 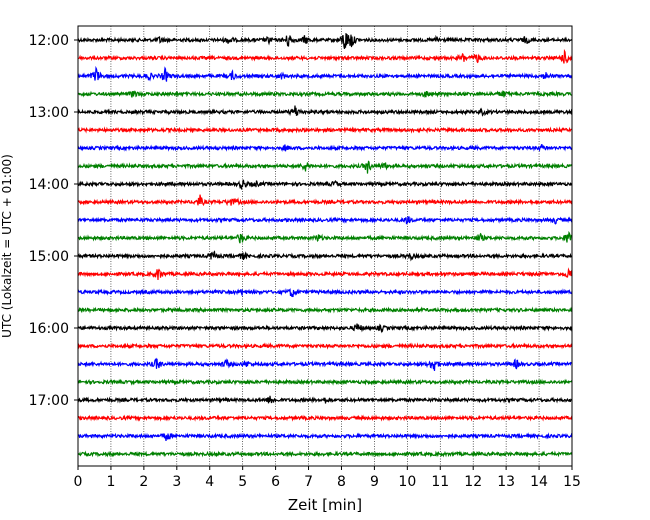 I want to click on y-tick-label: 17:00, so click(x=49, y=401).